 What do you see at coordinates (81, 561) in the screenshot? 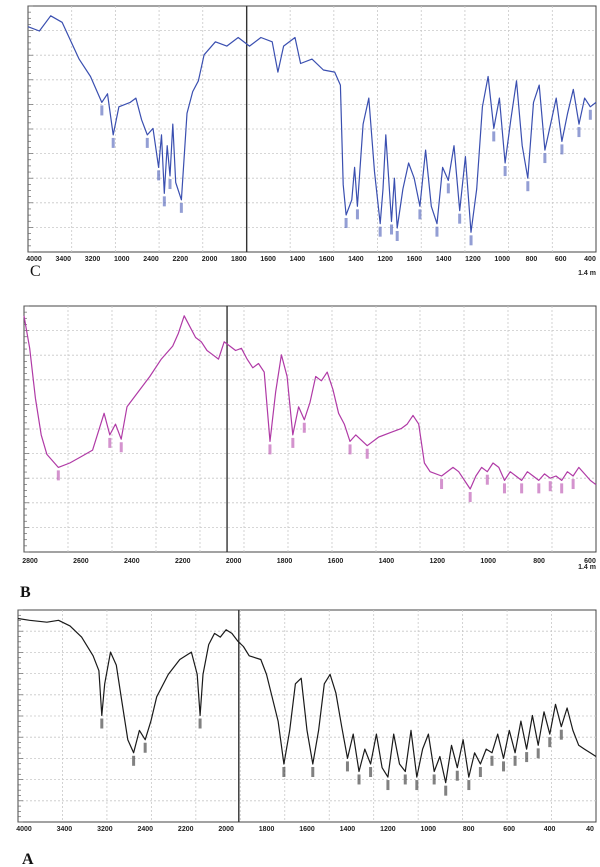
I see `x-tick-label: 2600` at bounding box center [81, 561].